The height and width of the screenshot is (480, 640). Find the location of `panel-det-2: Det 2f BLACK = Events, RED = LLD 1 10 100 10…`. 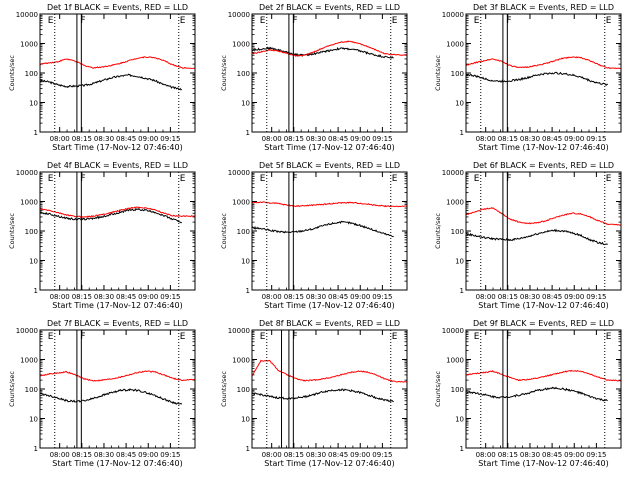

panel-det-2: Det 2f BLACK = Events, RED = LLD 1 10 100 10… is located at coordinates (314, 77).